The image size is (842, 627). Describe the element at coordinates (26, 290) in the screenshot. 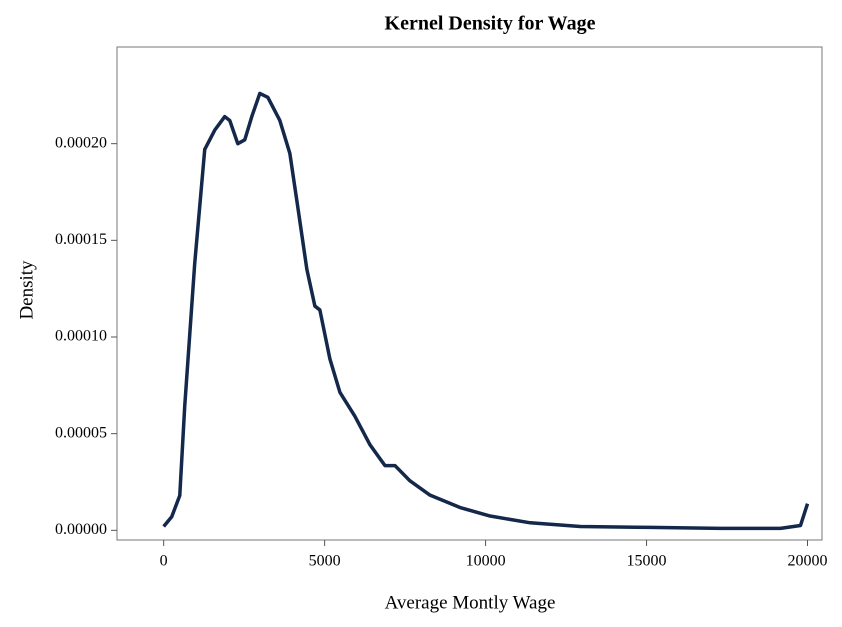

I see `y-axis-label: Density` at that location.